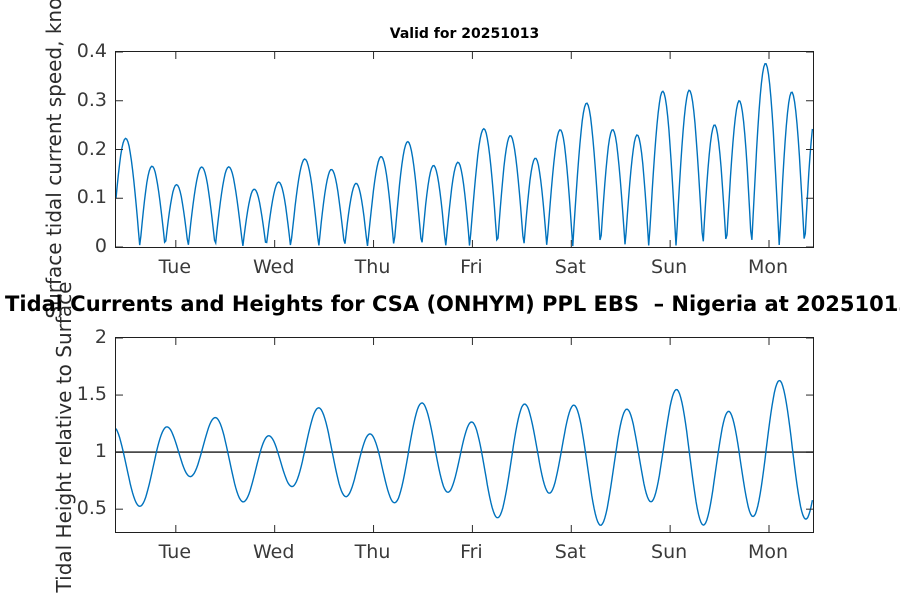 The width and height of the screenshot is (900, 600). I want to click on speed-y-tick-label: 0.1, so click(91, 197).